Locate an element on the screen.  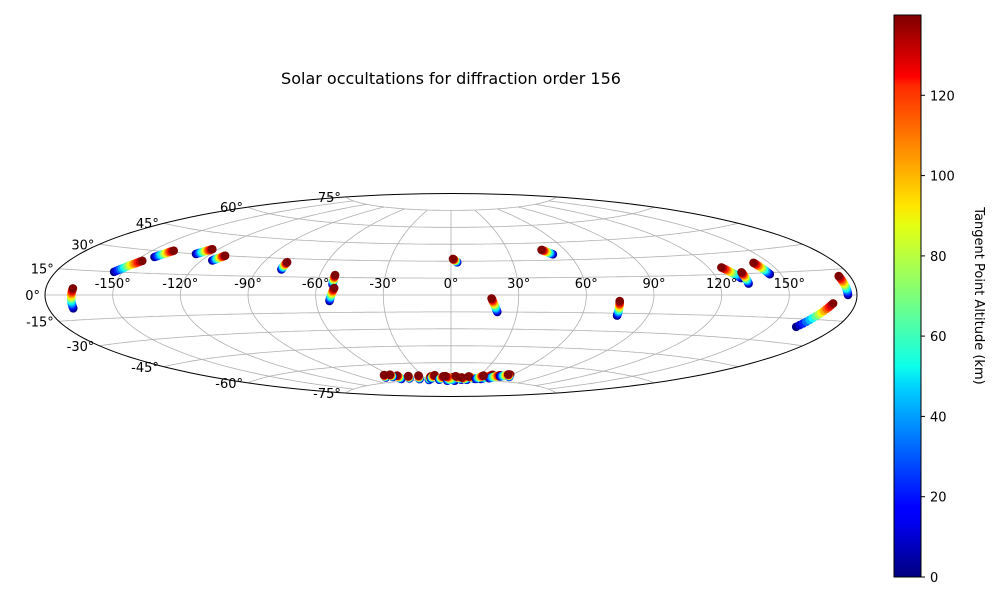
latitude-tick-label: 0° is located at coordinates (32, 296).